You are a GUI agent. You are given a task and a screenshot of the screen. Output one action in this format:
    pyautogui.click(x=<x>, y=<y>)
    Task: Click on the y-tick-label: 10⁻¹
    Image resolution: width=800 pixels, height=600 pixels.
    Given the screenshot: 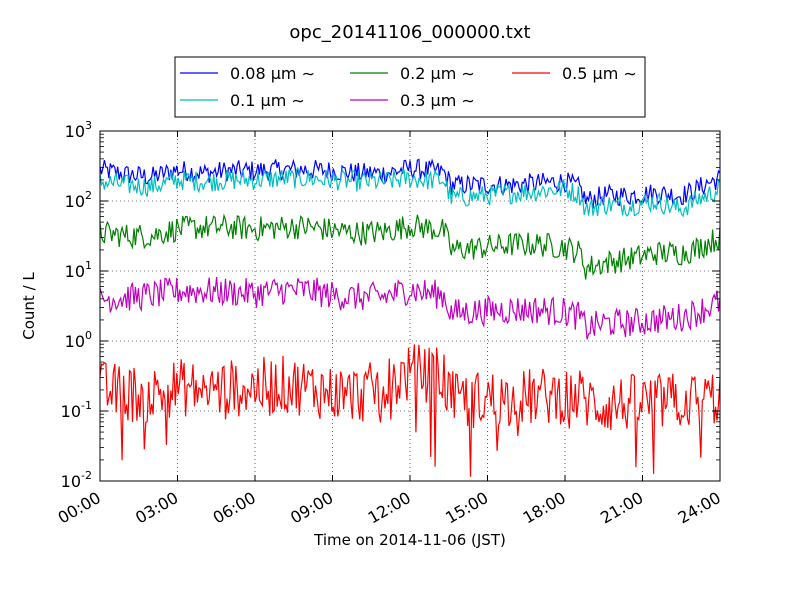 What is the action you would take?
    pyautogui.click(x=76, y=410)
    